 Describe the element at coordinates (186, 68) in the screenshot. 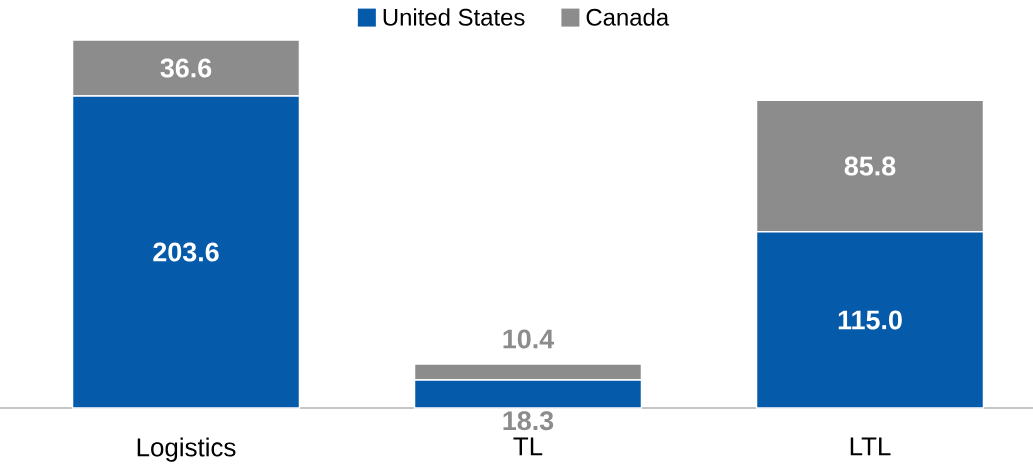

I see `data-label: 36.6` at that location.